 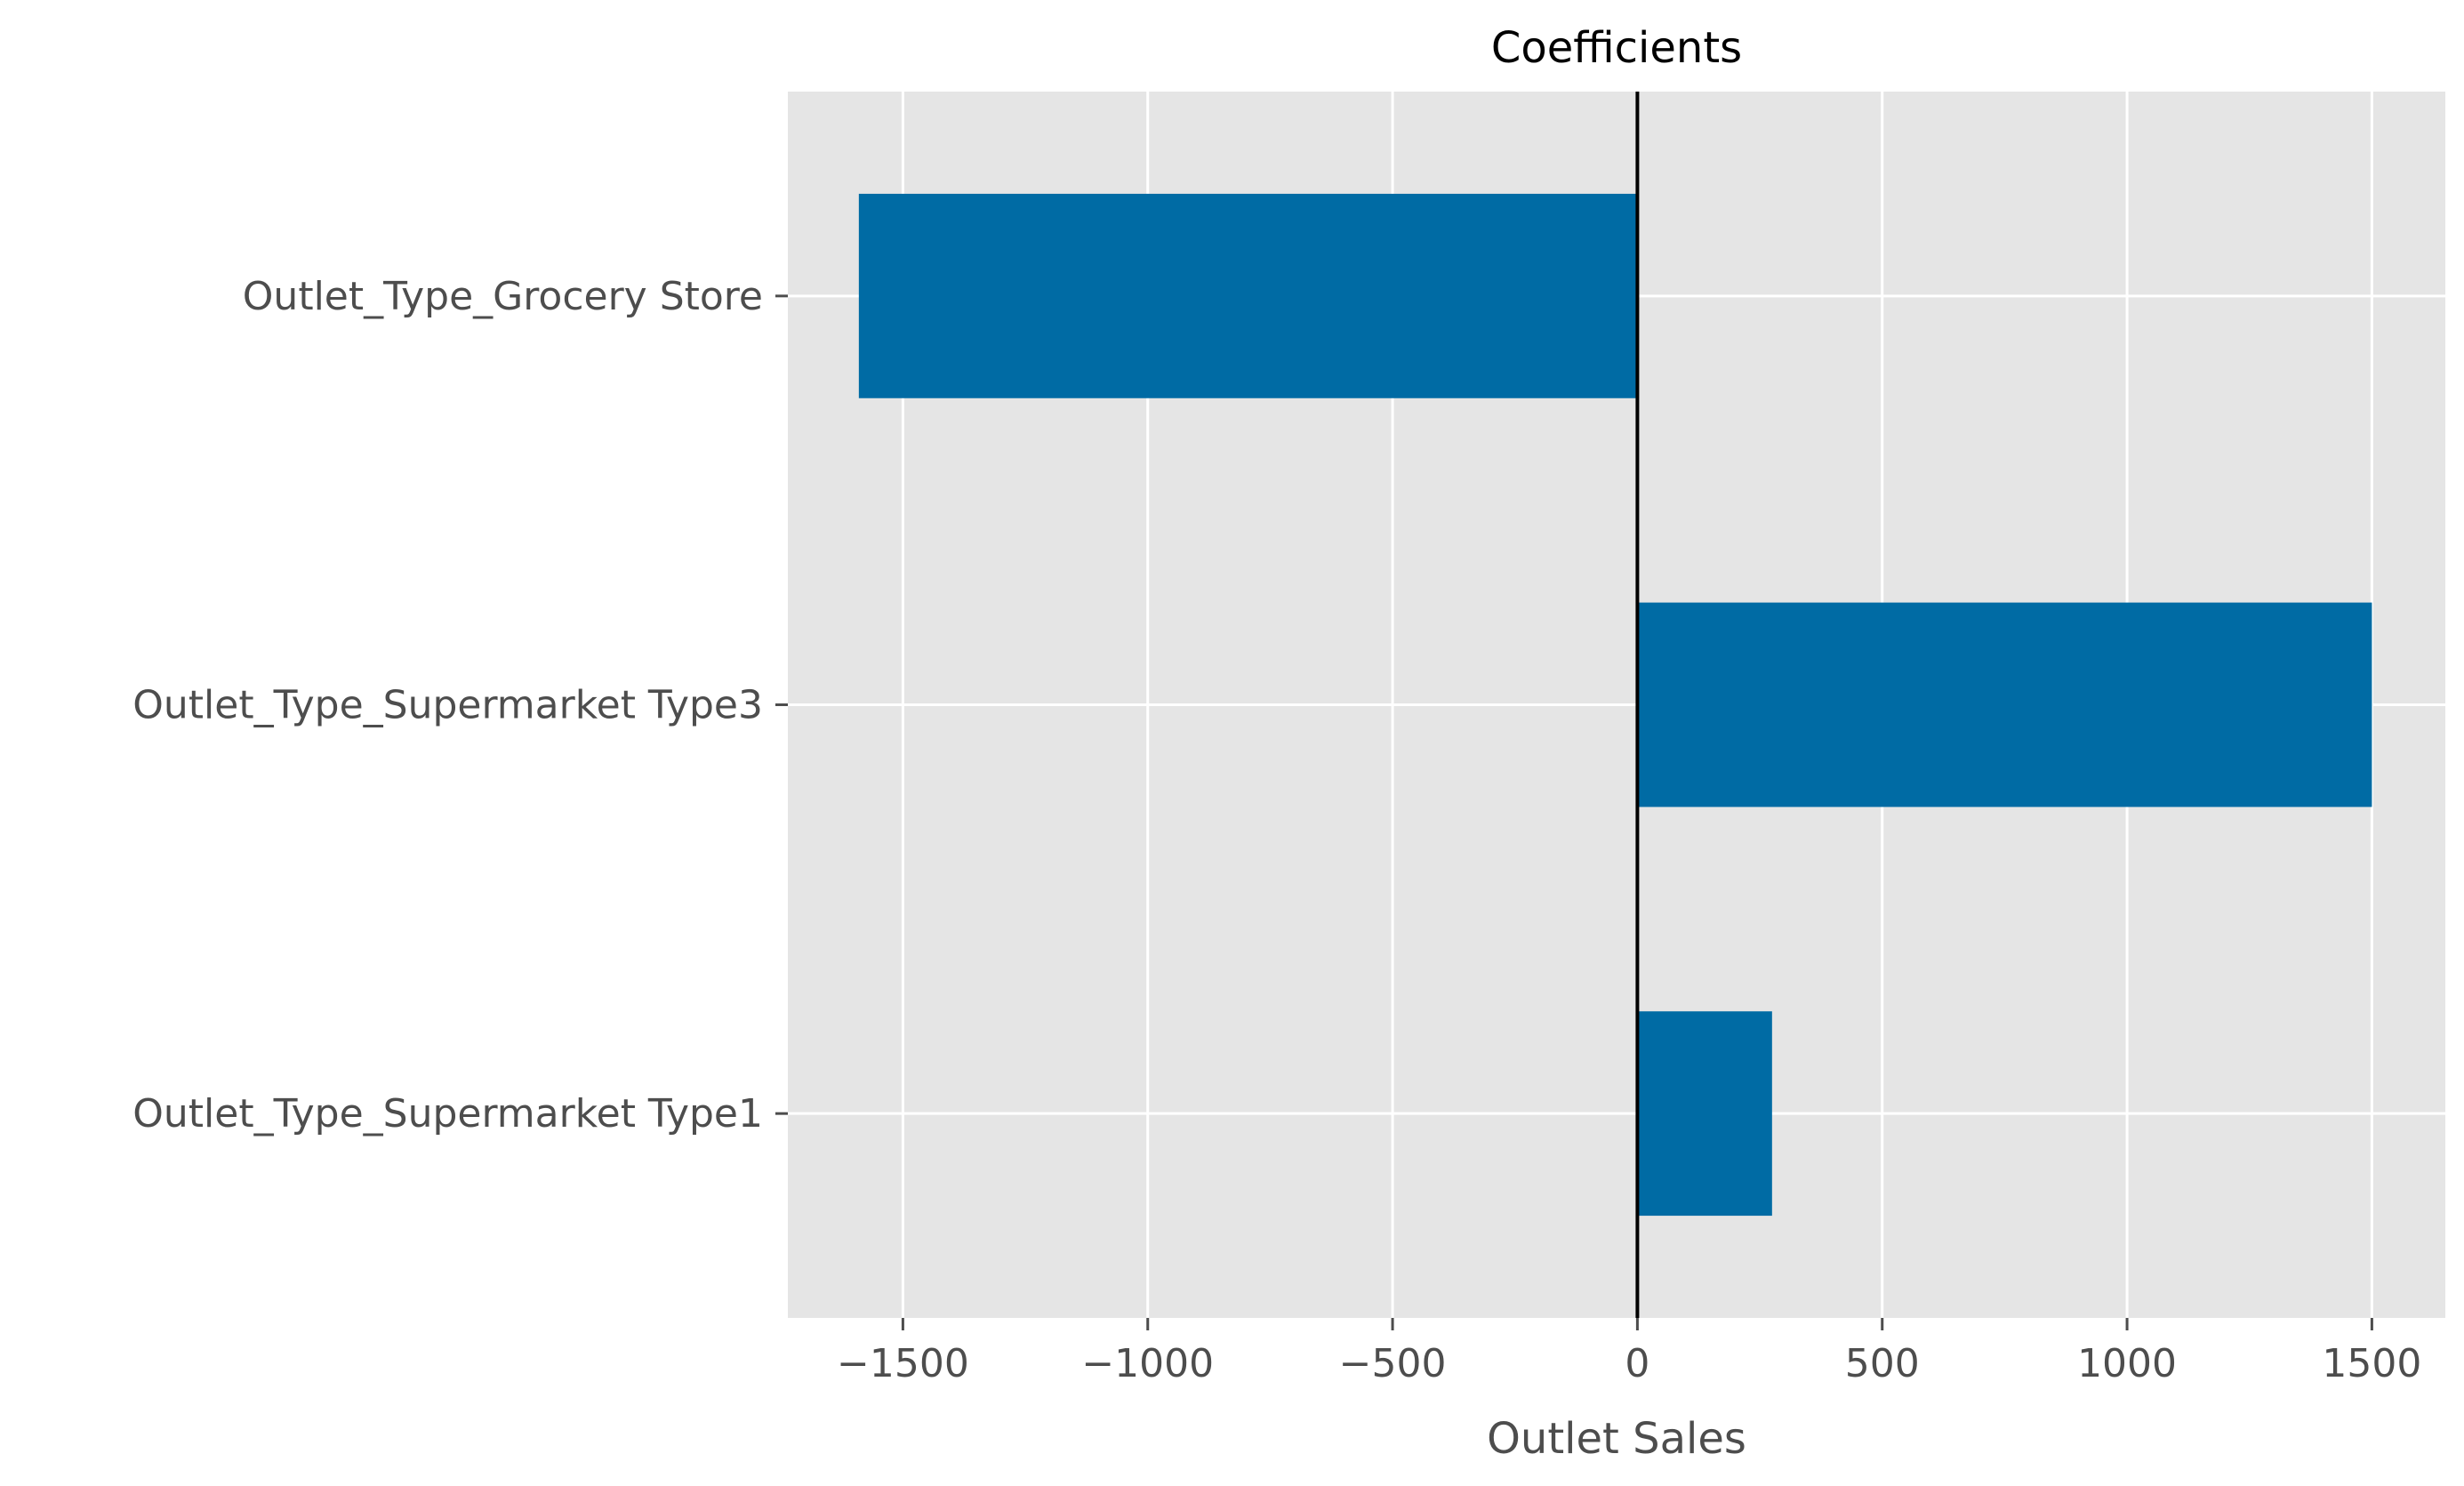 What do you see at coordinates (447, 705) in the screenshot?
I see `y-tick-label: Outlet_Type_Supermarket Type3` at bounding box center [447, 705].